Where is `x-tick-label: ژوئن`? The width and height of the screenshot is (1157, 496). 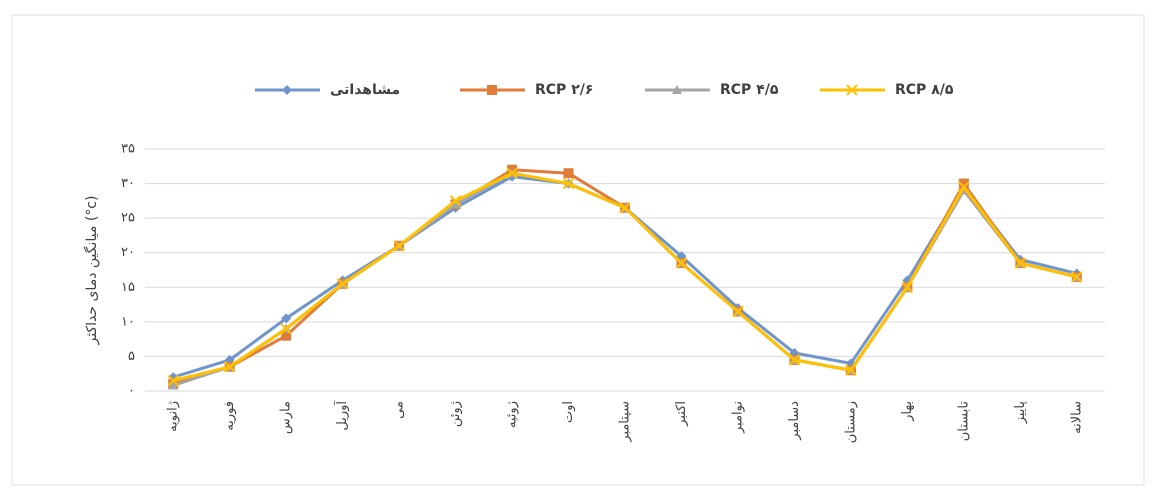
x-tick-label: ژوئن is located at coordinates (455, 414).